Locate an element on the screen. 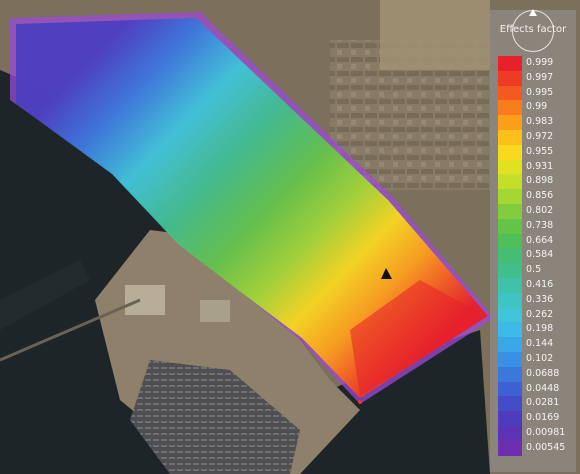  legend-label: 0.5 is located at coordinates (534, 270).